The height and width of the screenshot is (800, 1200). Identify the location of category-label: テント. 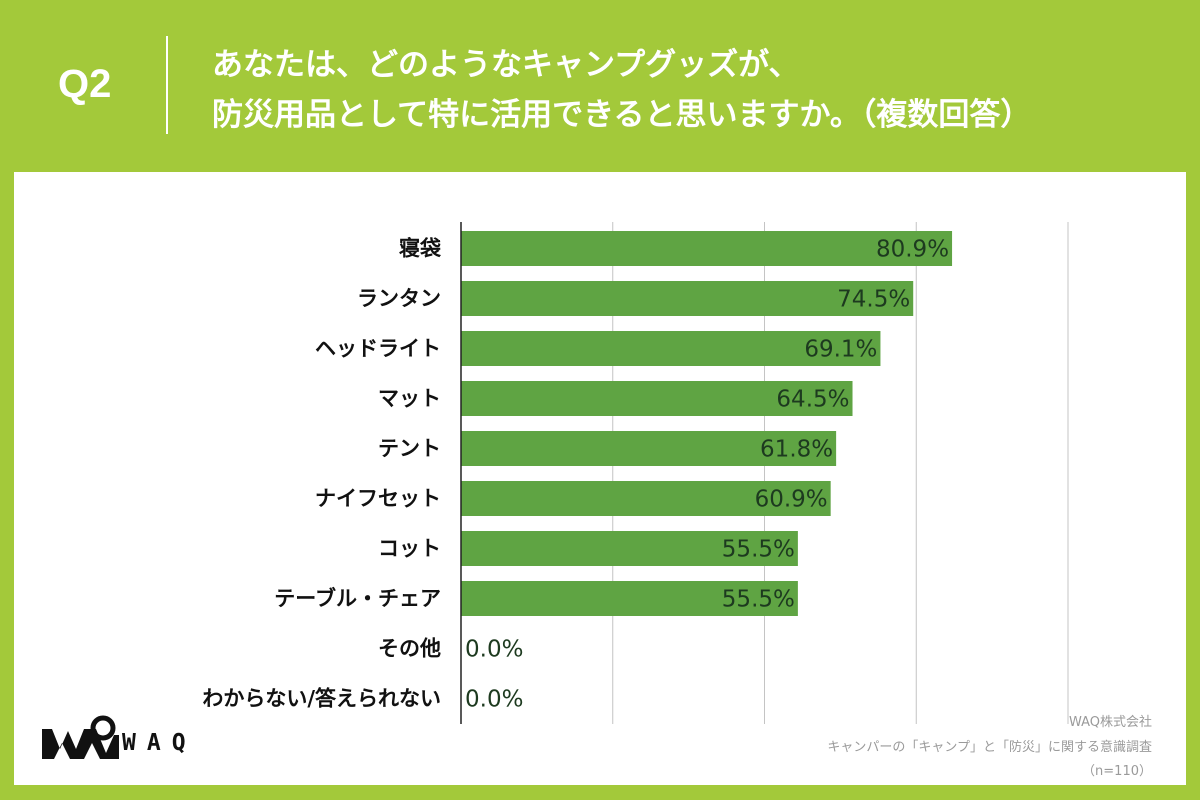
(409, 449).